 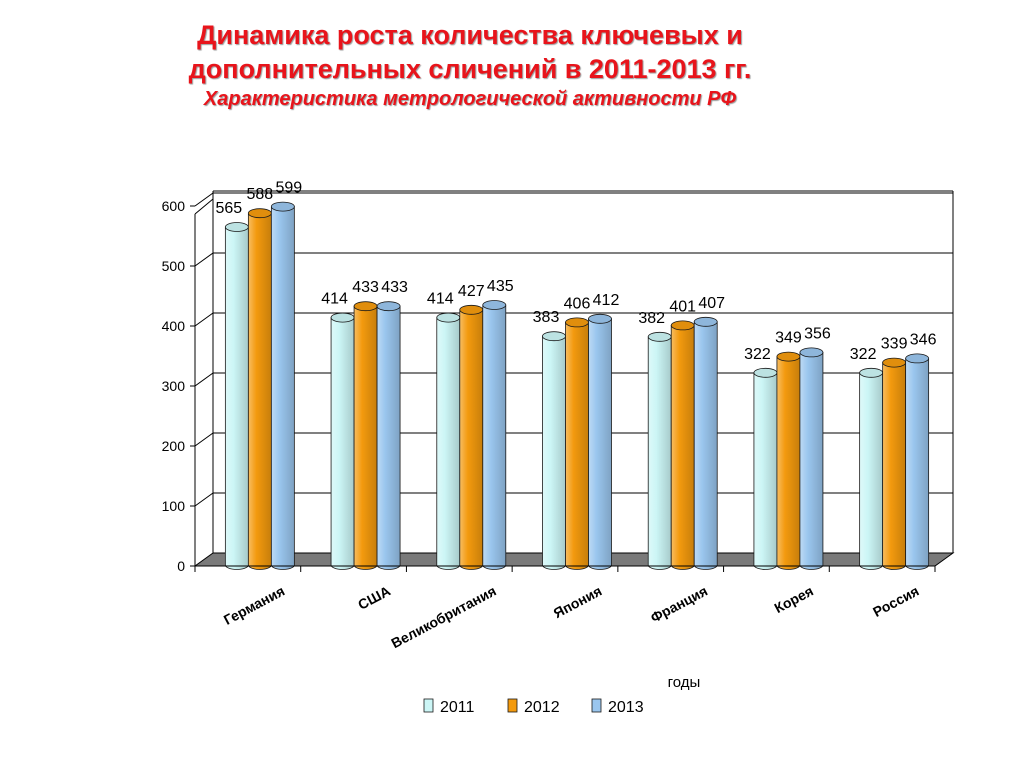 I want to click on legend: 2011 2012 2013, so click(x=533, y=707).